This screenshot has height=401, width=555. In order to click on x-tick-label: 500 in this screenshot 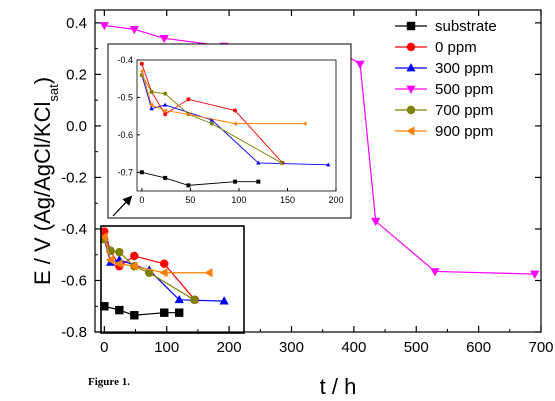, I will do `click(416, 347)`.